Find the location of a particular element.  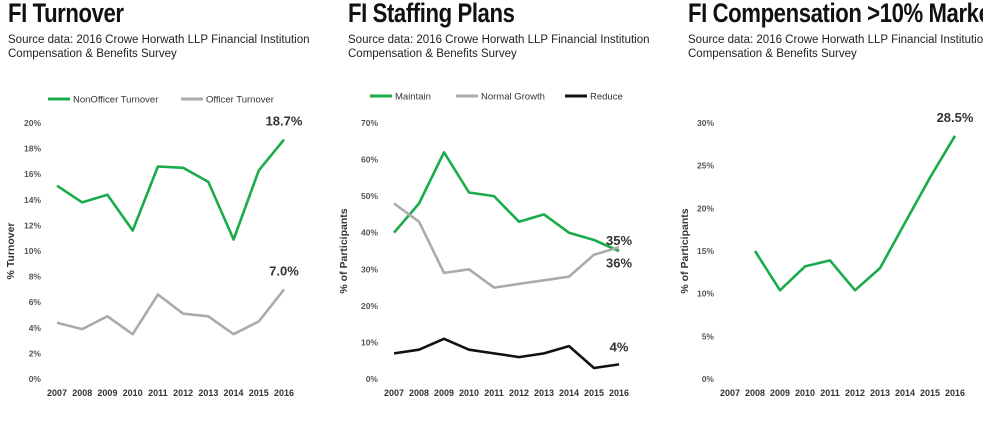

legend-label: Officer Turnover is located at coordinates (240, 100).